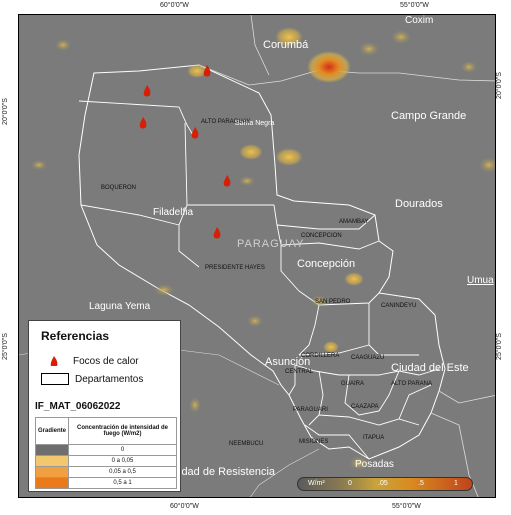 This screenshot has width=511, height=515. Describe the element at coordinates (373, 438) in the screenshot. I see `dept-itapua: ITAPUA` at that location.